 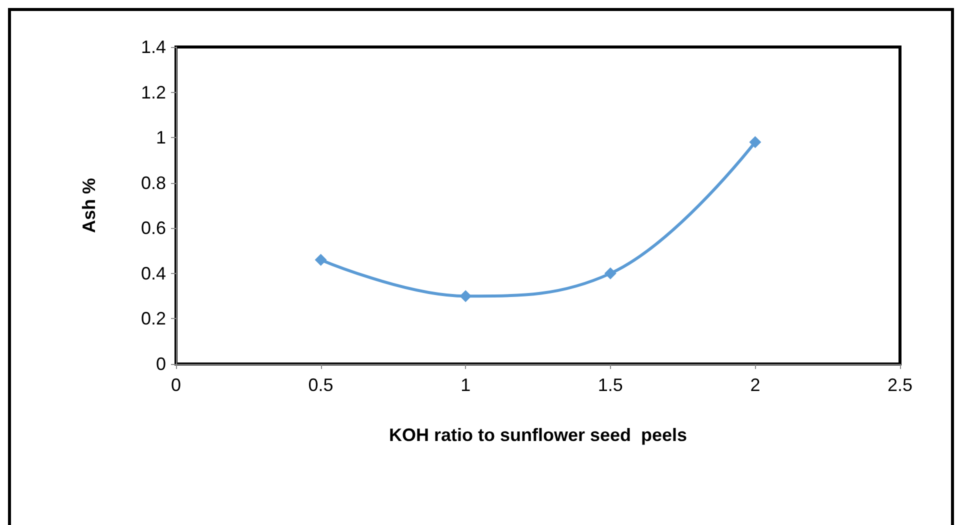 What do you see at coordinates (161, 364) in the screenshot?
I see `y-tick-label: 0` at bounding box center [161, 364].